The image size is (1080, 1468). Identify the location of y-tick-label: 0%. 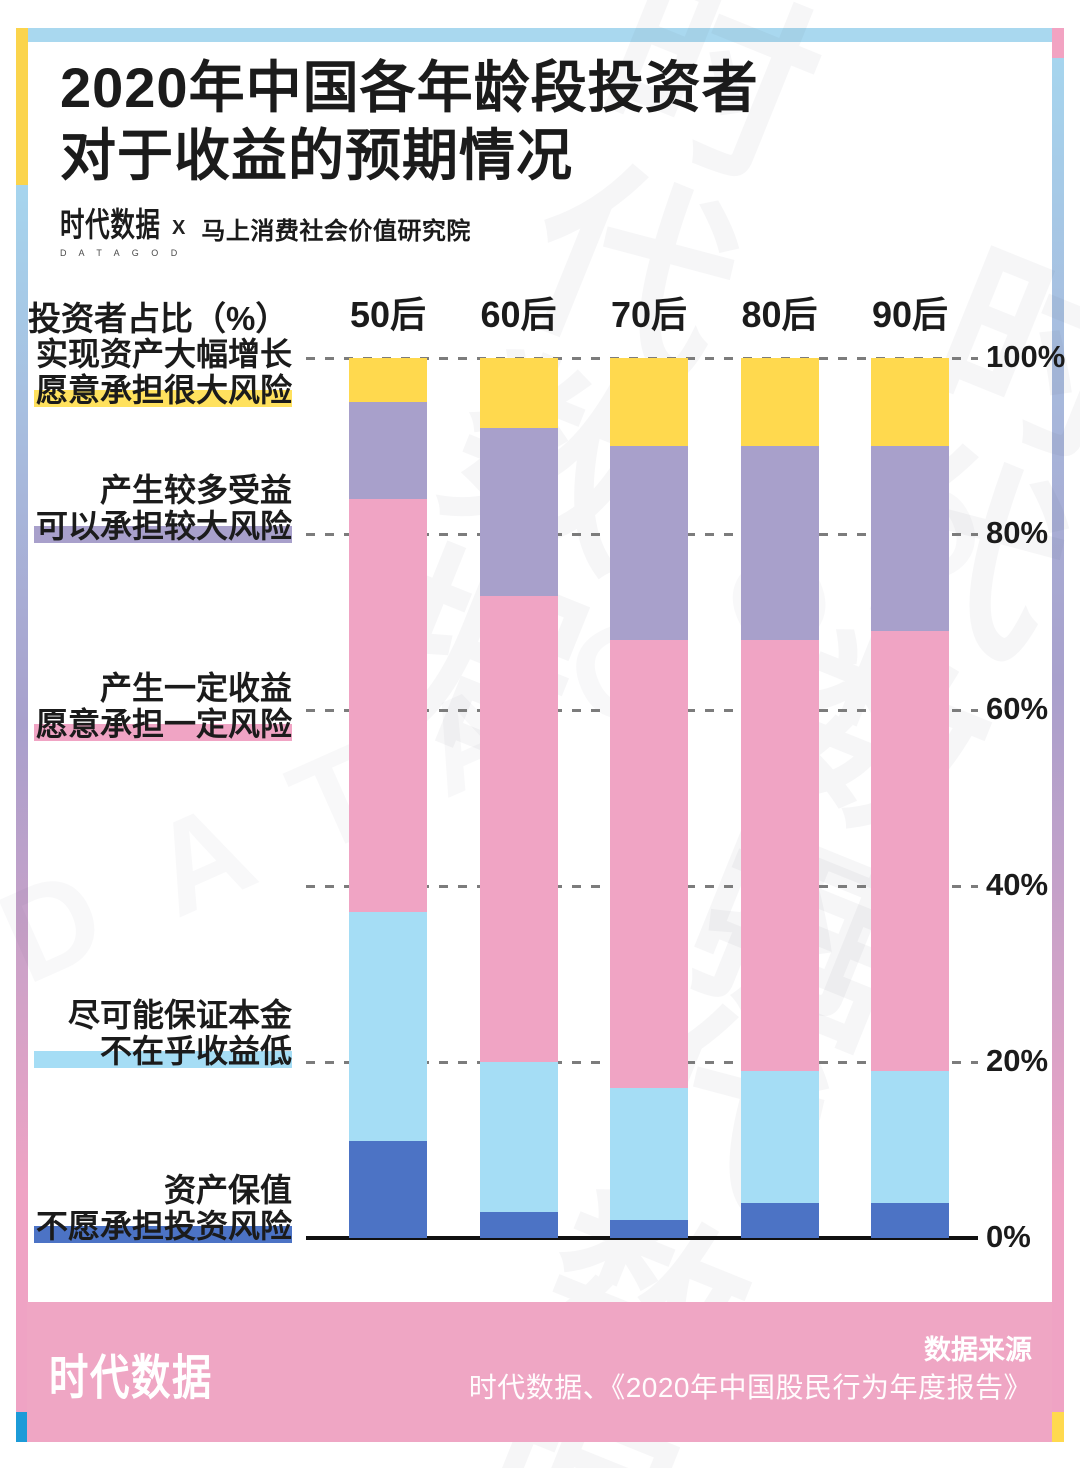
(1008, 1236).